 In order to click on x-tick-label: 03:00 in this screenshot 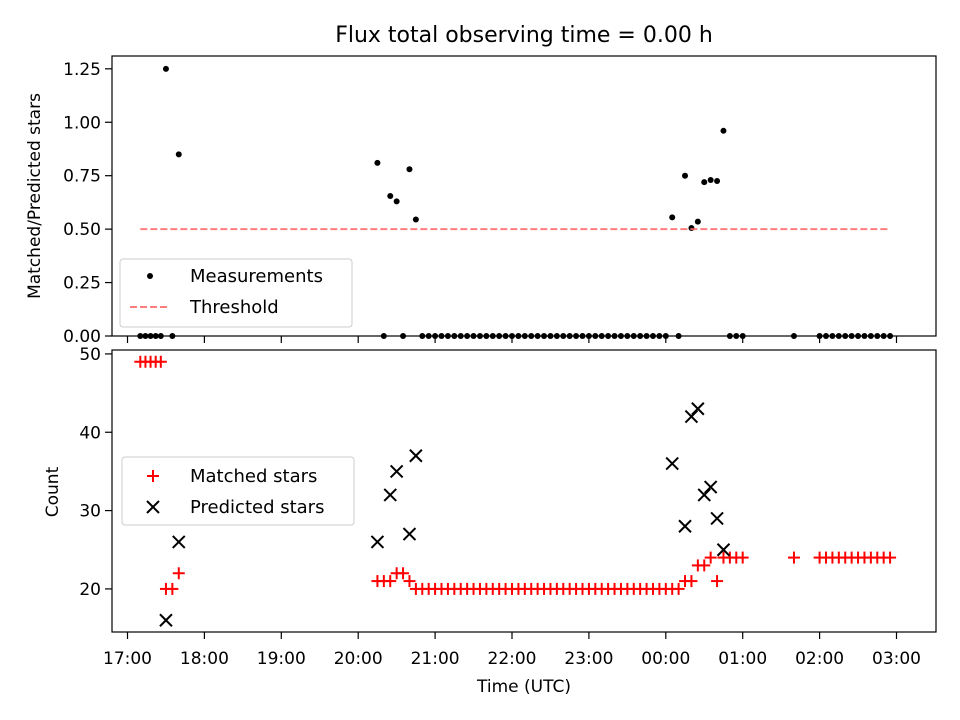, I will do `click(896, 659)`.